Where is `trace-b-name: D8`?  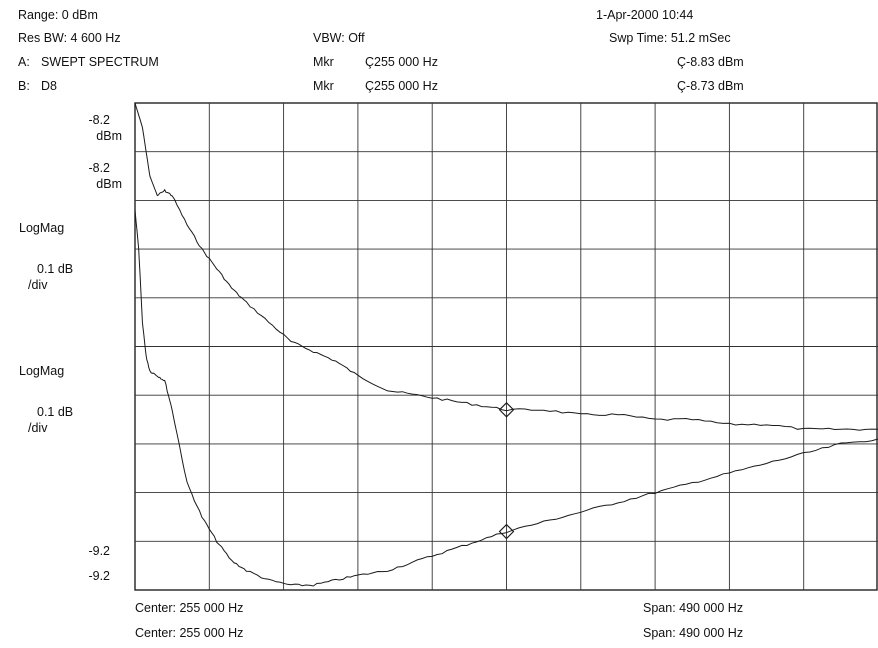 trace-b-name: D8 is located at coordinates (49, 86).